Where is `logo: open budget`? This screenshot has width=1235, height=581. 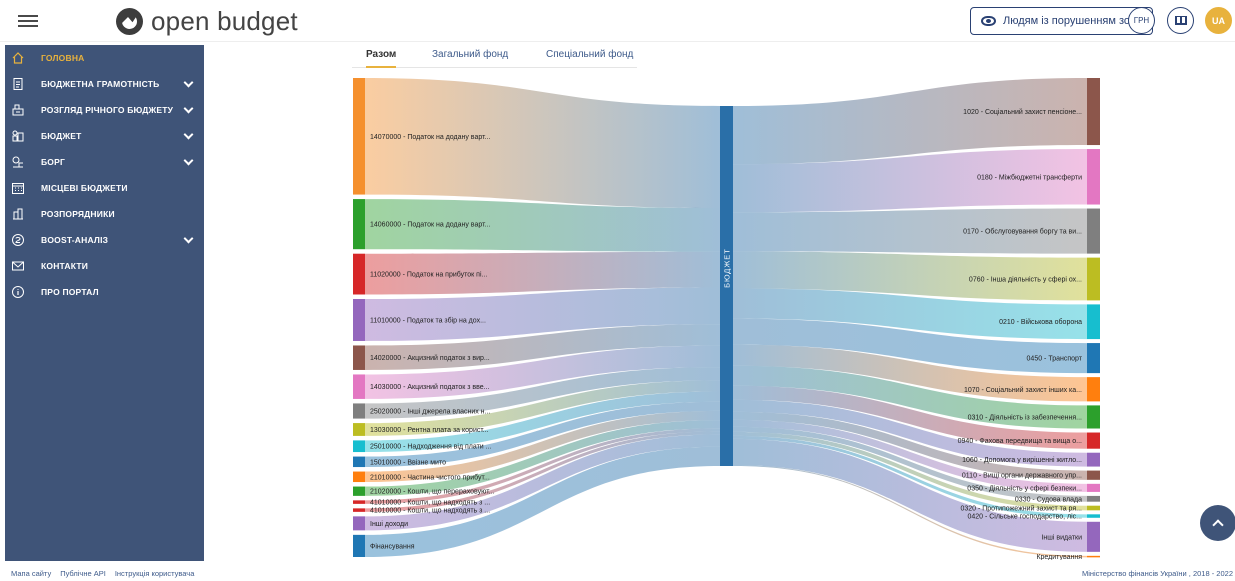
logo: open budget is located at coordinates (207, 21).